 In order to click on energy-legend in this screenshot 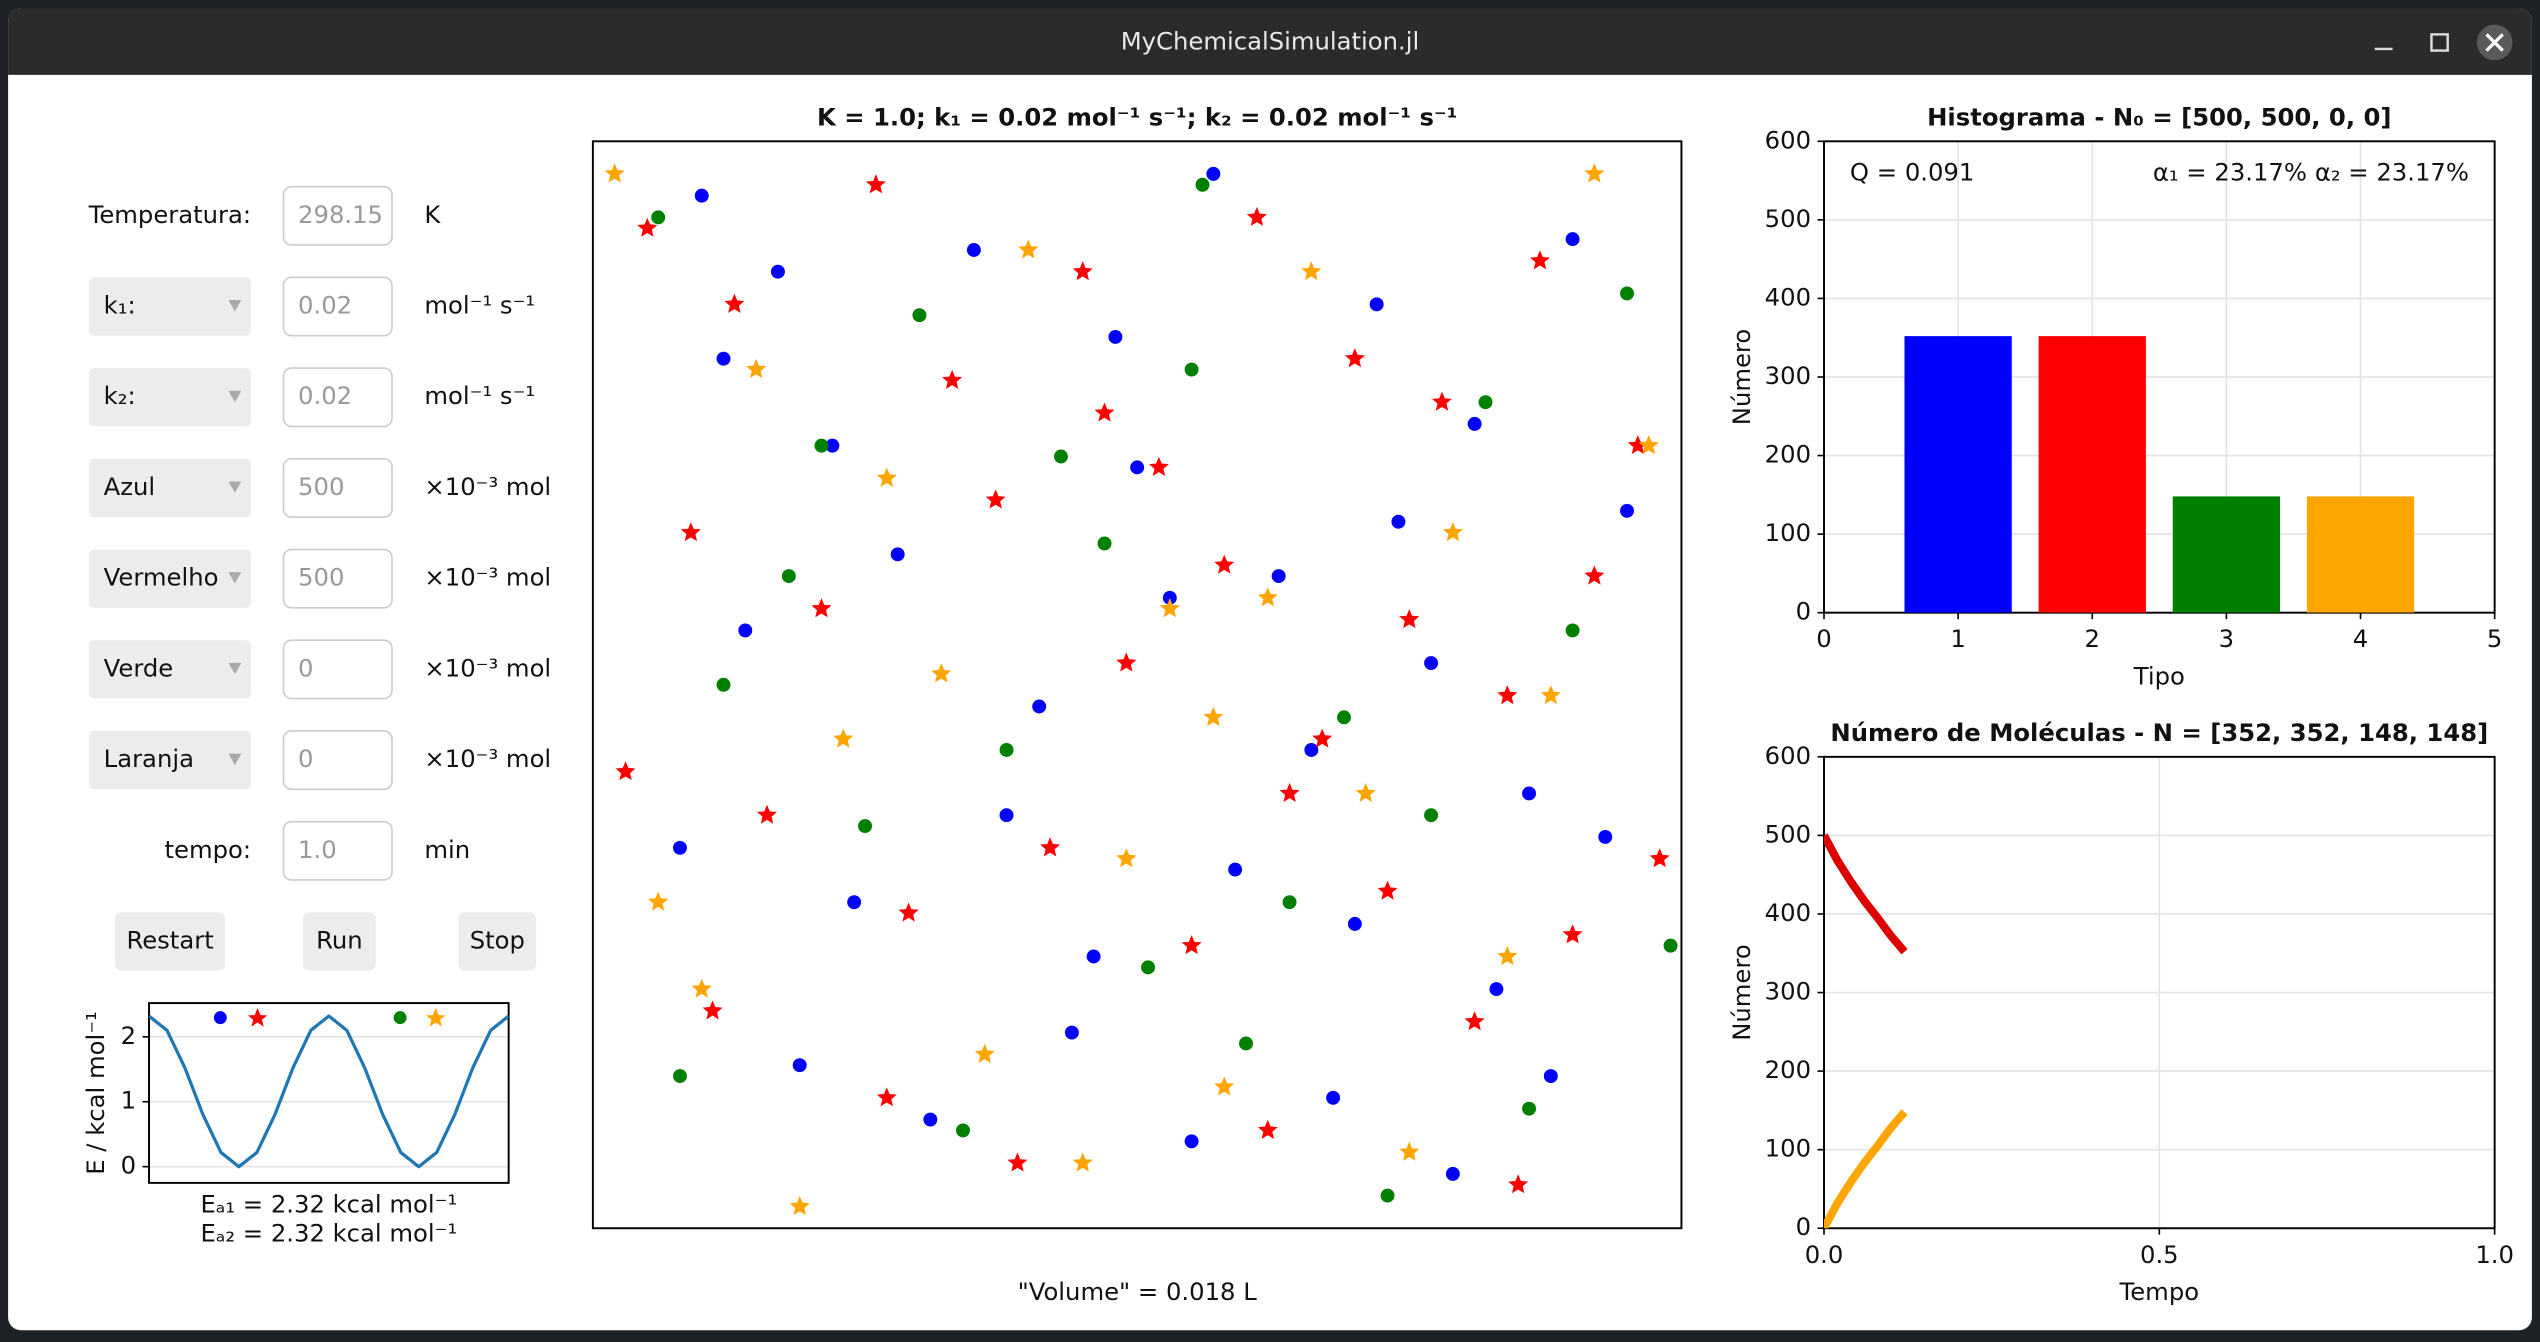, I will do `click(329, 1017)`.